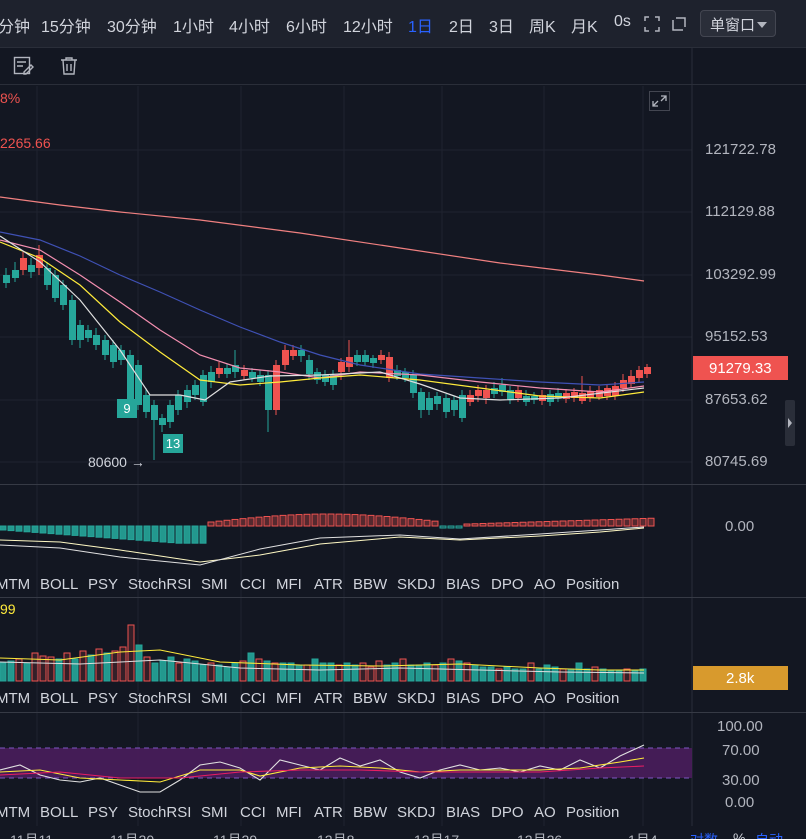 The image size is (806, 839). What do you see at coordinates (24, 68) in the screenshot?
I see `edit-note-icon` at bounding box center [24, 68].